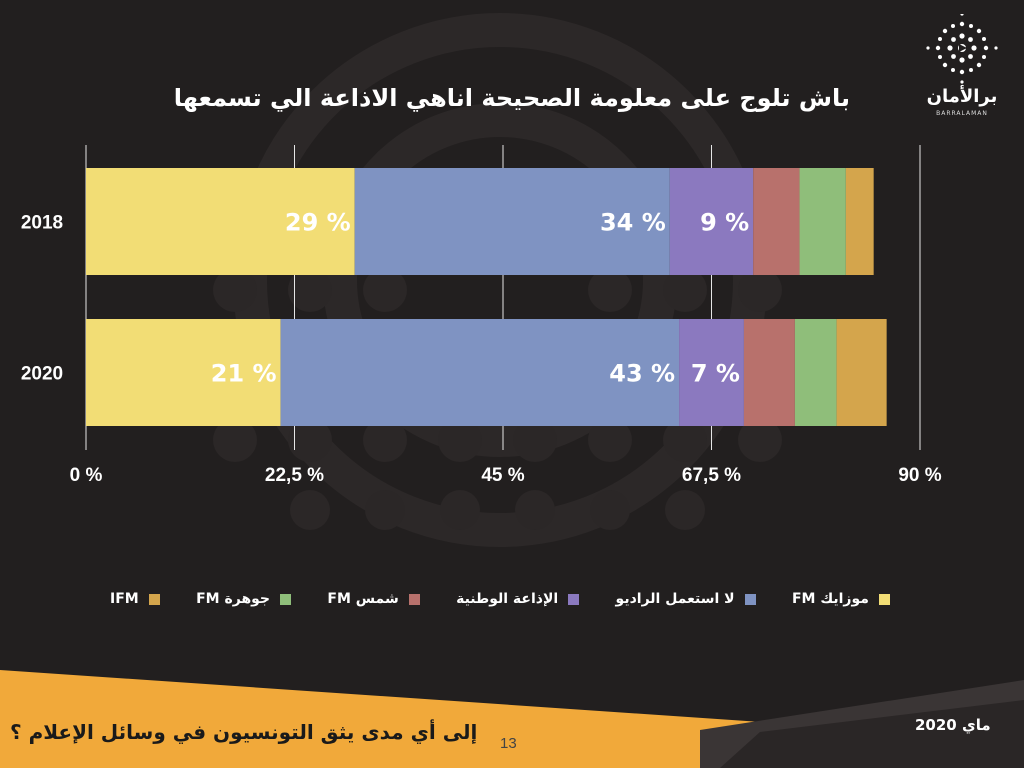 This screenshot has height=768, width=1024. I want to click on data-label: 43 %, so click(642, 374).